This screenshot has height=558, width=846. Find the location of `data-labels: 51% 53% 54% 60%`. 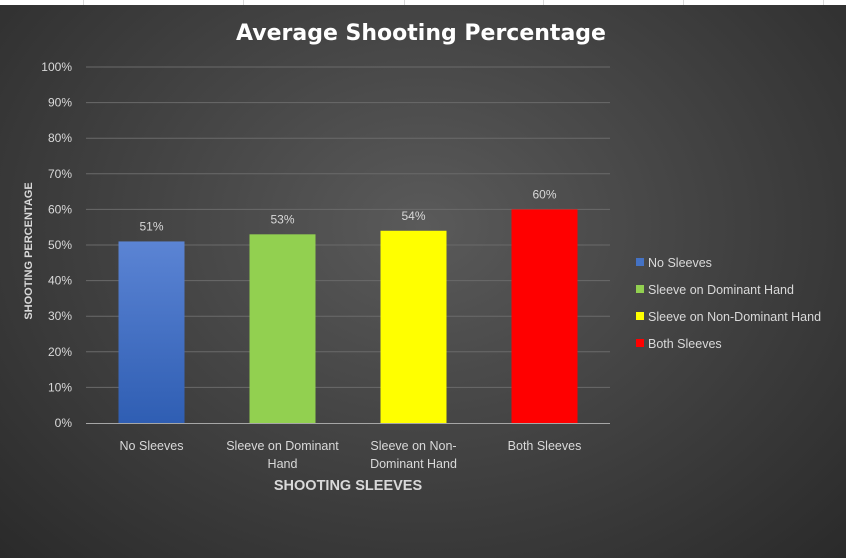

data-labels: 51% 53% 54% 60% is located at coordinates (347, 210).